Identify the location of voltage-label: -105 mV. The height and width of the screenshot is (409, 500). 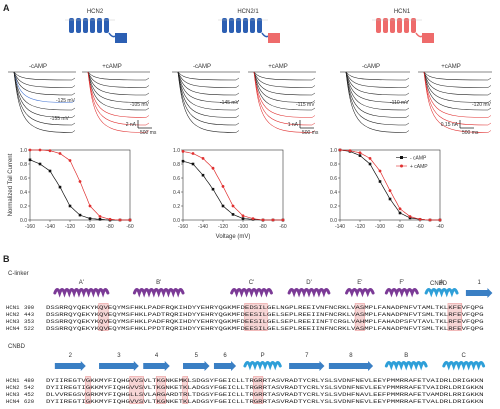
(140, 105).